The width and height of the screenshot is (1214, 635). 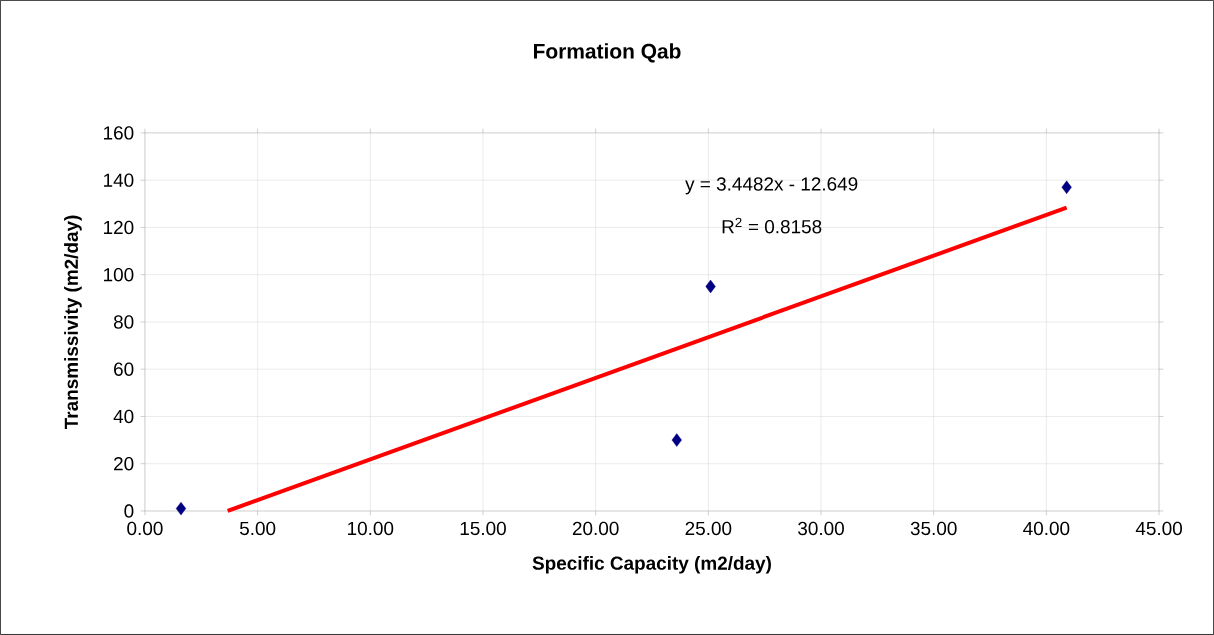 I want to click on y-tick-label: 120, so click(x=119, y=227).